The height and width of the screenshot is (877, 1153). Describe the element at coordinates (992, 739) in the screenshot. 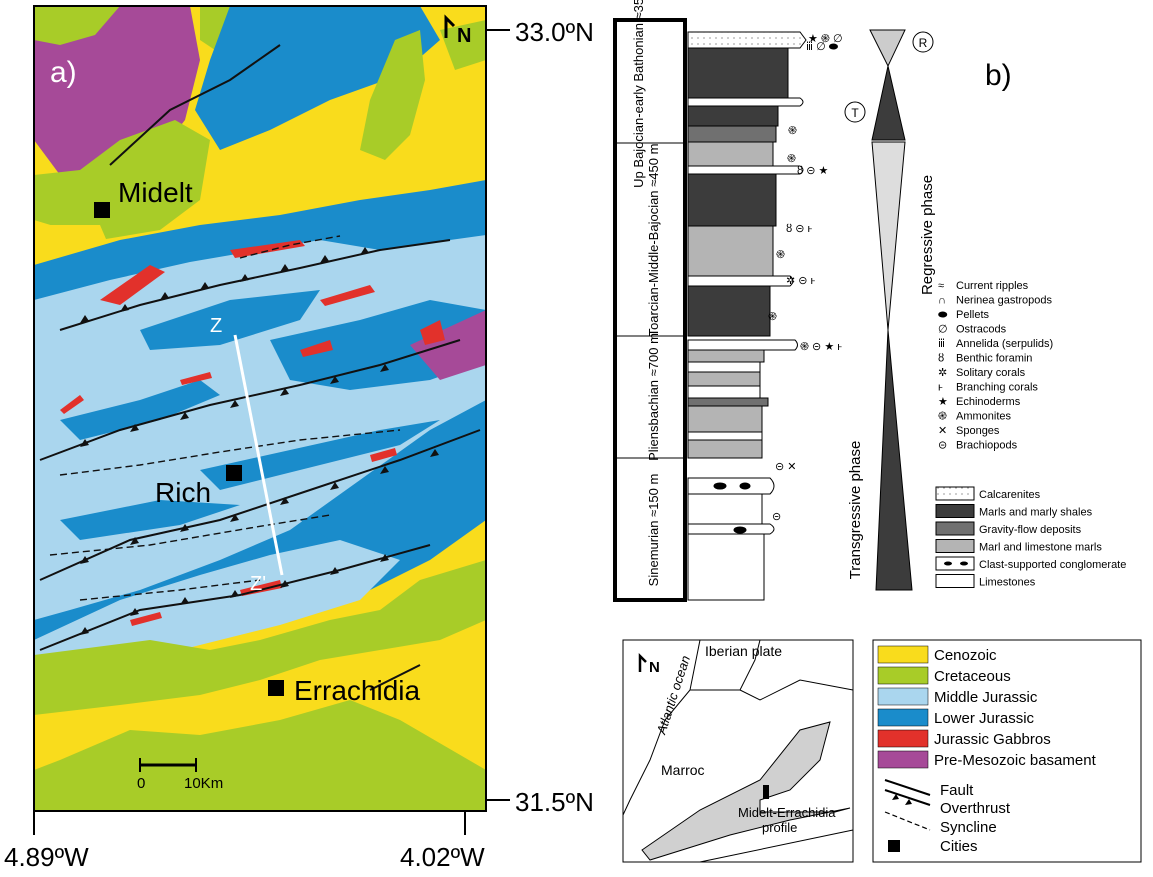

I see `geology-legend-label: Jurassic Gabbros` at that location.